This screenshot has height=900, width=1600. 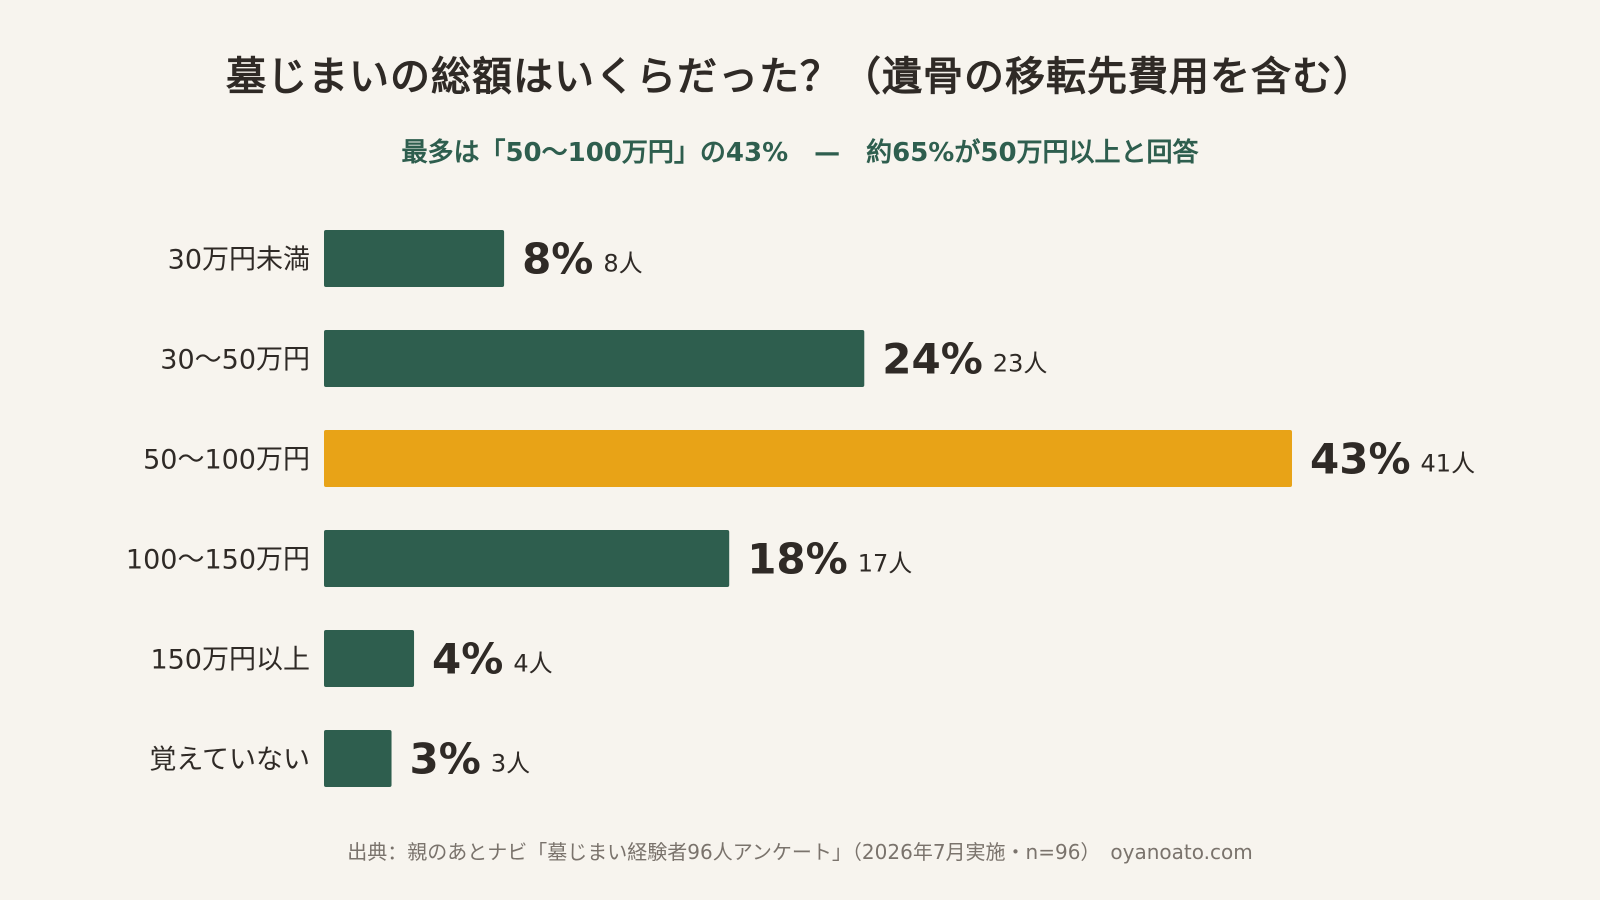 What do you see at coordinates (885, 564) in the screenshot?
I see `count-label: 17人` at bounding box center [885, 564].